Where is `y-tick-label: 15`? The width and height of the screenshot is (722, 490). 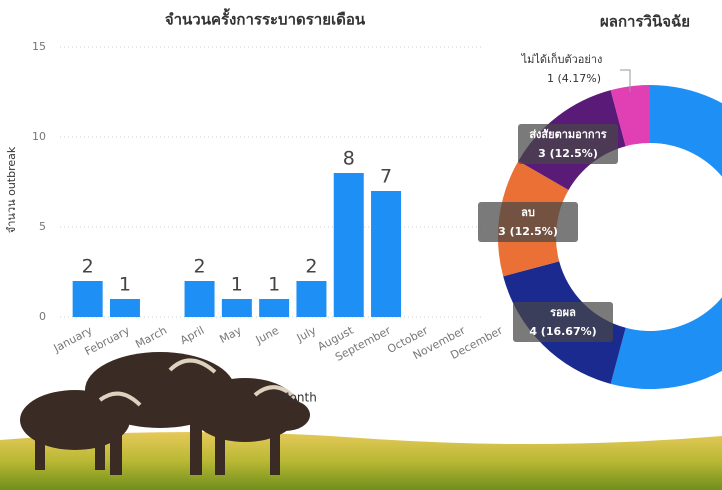 y-tick-label: 15 is located at coordinates (39, 46).